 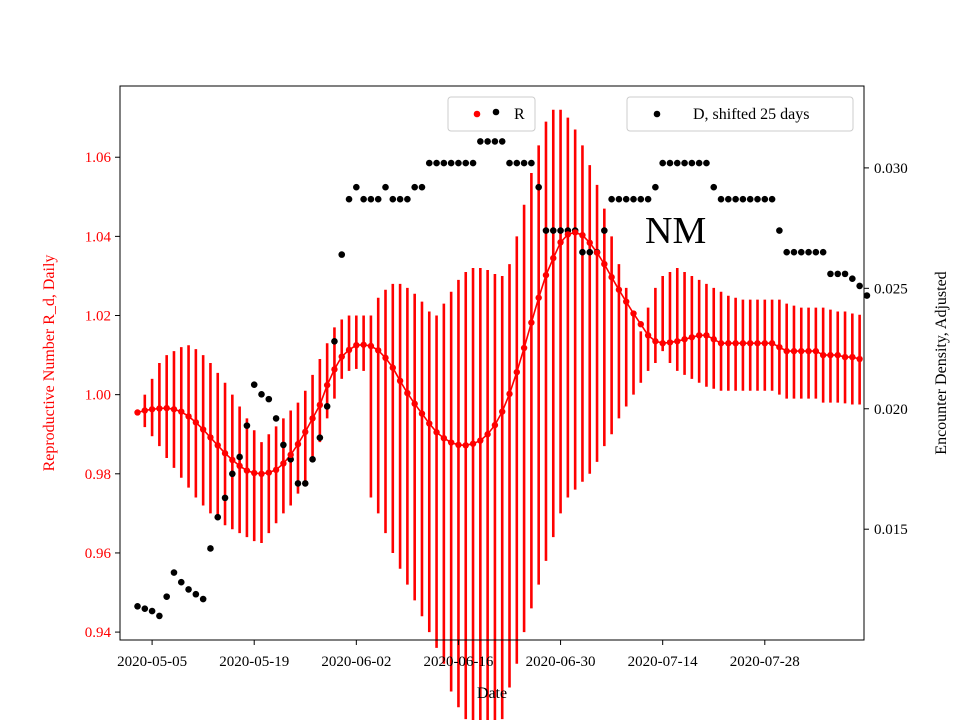 What do you see at coordinates (477, 114) in the screenshot?
I see `legend-r-marker-red` at bounding box center [477, 114].